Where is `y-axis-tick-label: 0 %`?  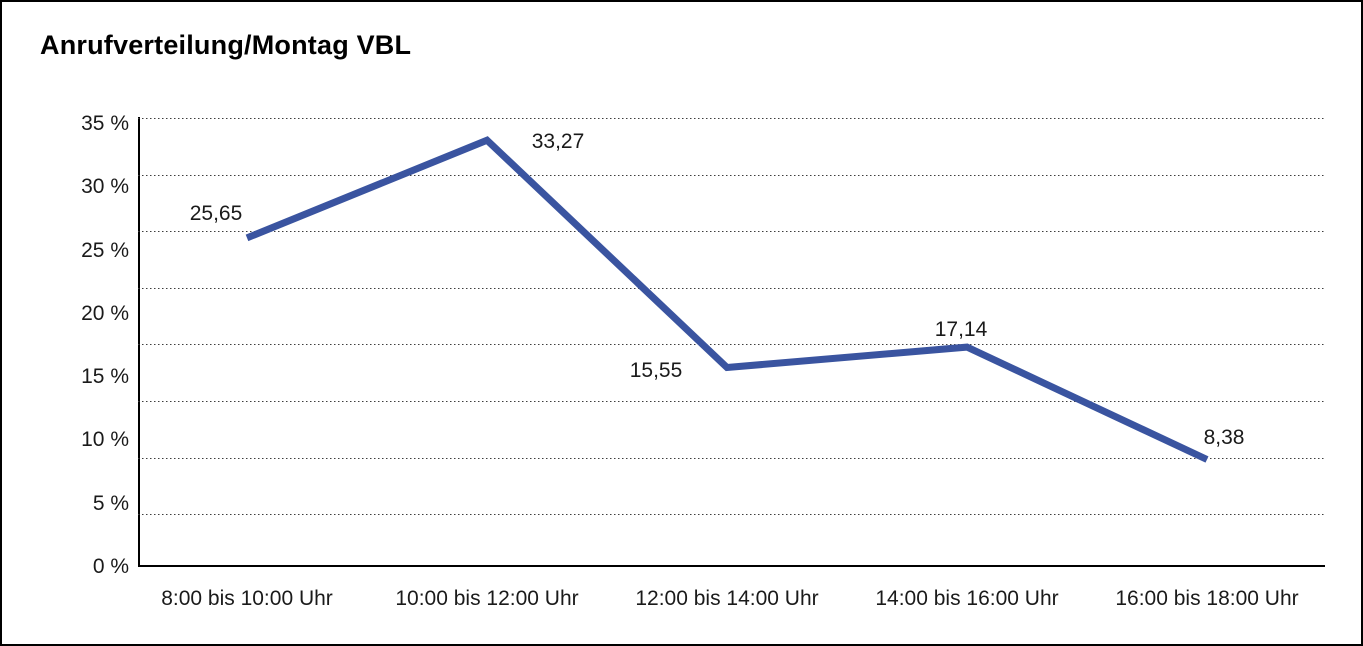
y-axis-tick-label: 0 % is located at coordinates (110, 566).